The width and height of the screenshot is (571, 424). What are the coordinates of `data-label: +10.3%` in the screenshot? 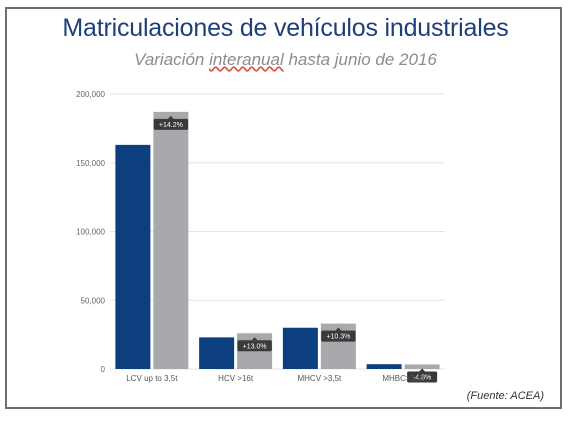 It's located at (338, 337).